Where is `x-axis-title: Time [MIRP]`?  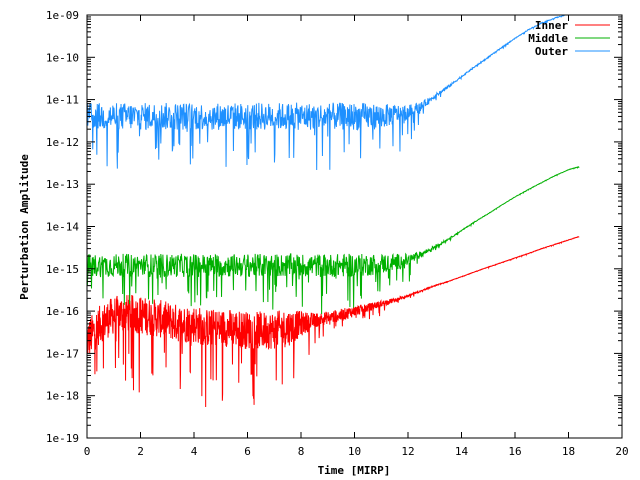
x-axis-title: Time [MIRP] is located at coordinates (354, 470).